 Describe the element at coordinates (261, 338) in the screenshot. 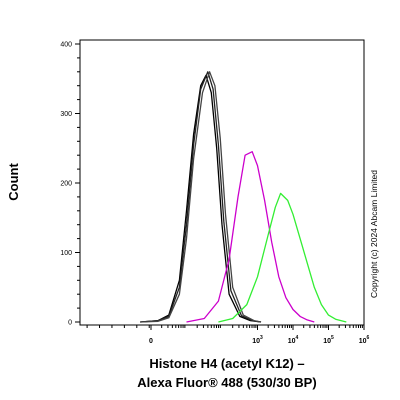

I see `x-tick-label-exponent: 3` at that location.